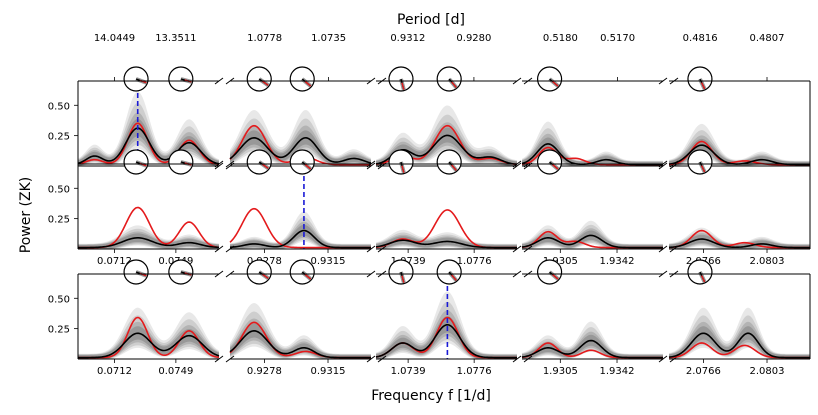 The height and width of the screenshot is (415, 818). What do you see at coordinates (454, 208) in the screenshot?
I see `subplot-r1-c2: 1.0739 1.0776` at bounding box center [454, 208].